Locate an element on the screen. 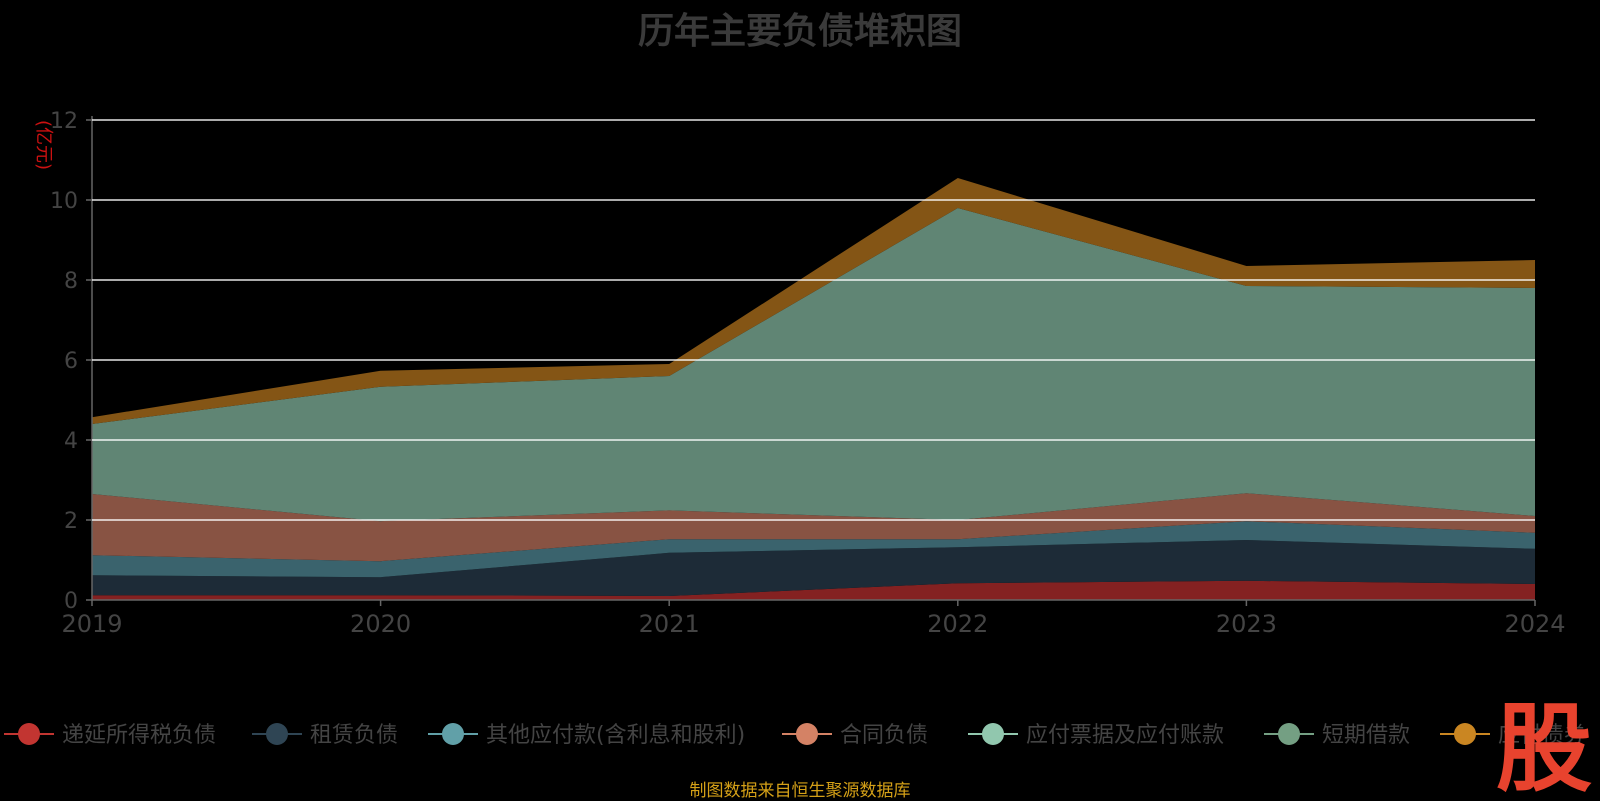 Image resolution: width=1600 pixels, height=801 pixels. x-tick-label: 2020 is located at coordinates (380, 624).